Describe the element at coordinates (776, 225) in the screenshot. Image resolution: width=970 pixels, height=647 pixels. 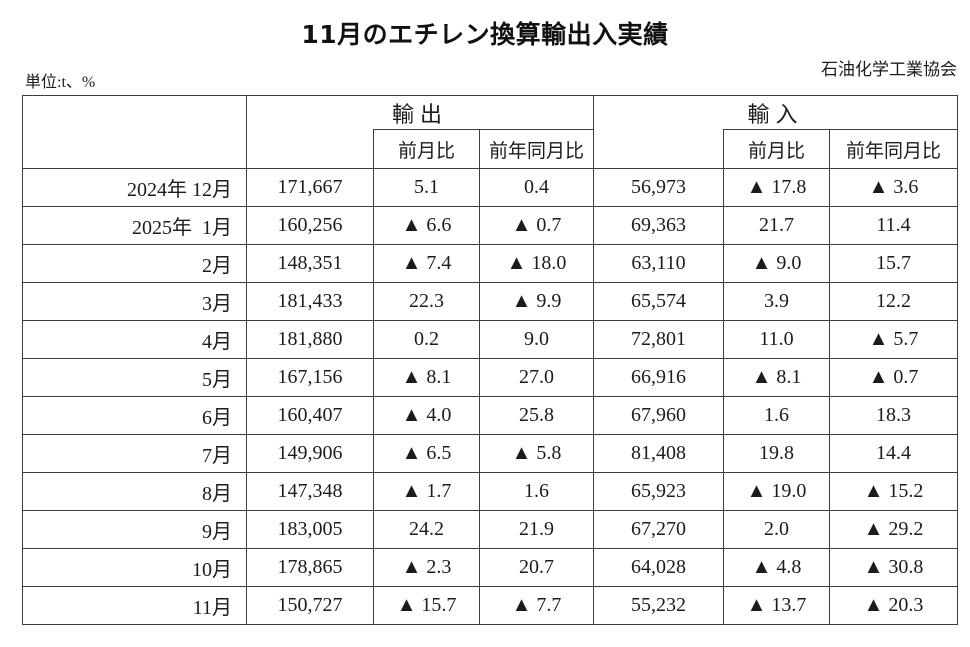
I see `import-mom: 21.7` at that location.